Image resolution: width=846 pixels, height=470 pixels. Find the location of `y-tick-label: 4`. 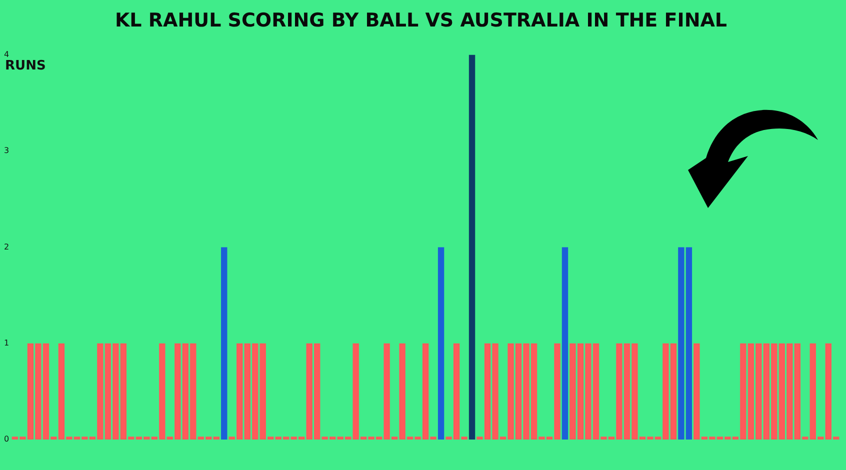

y-tick-label: 4 is located at coordinates (7, 54).